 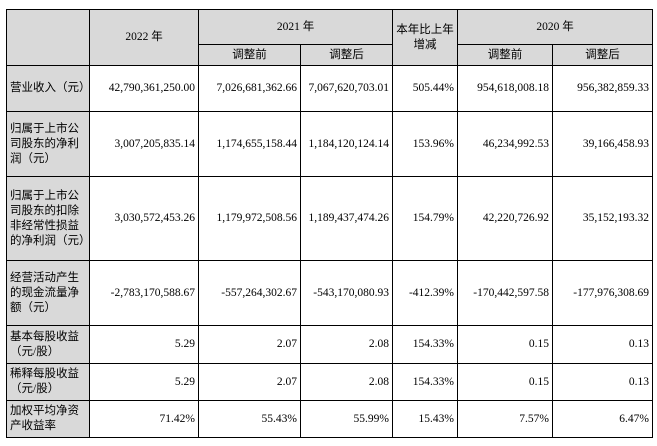 I want to click on value-2020-before: 42,220,726.92, so click(x=505, y=218).